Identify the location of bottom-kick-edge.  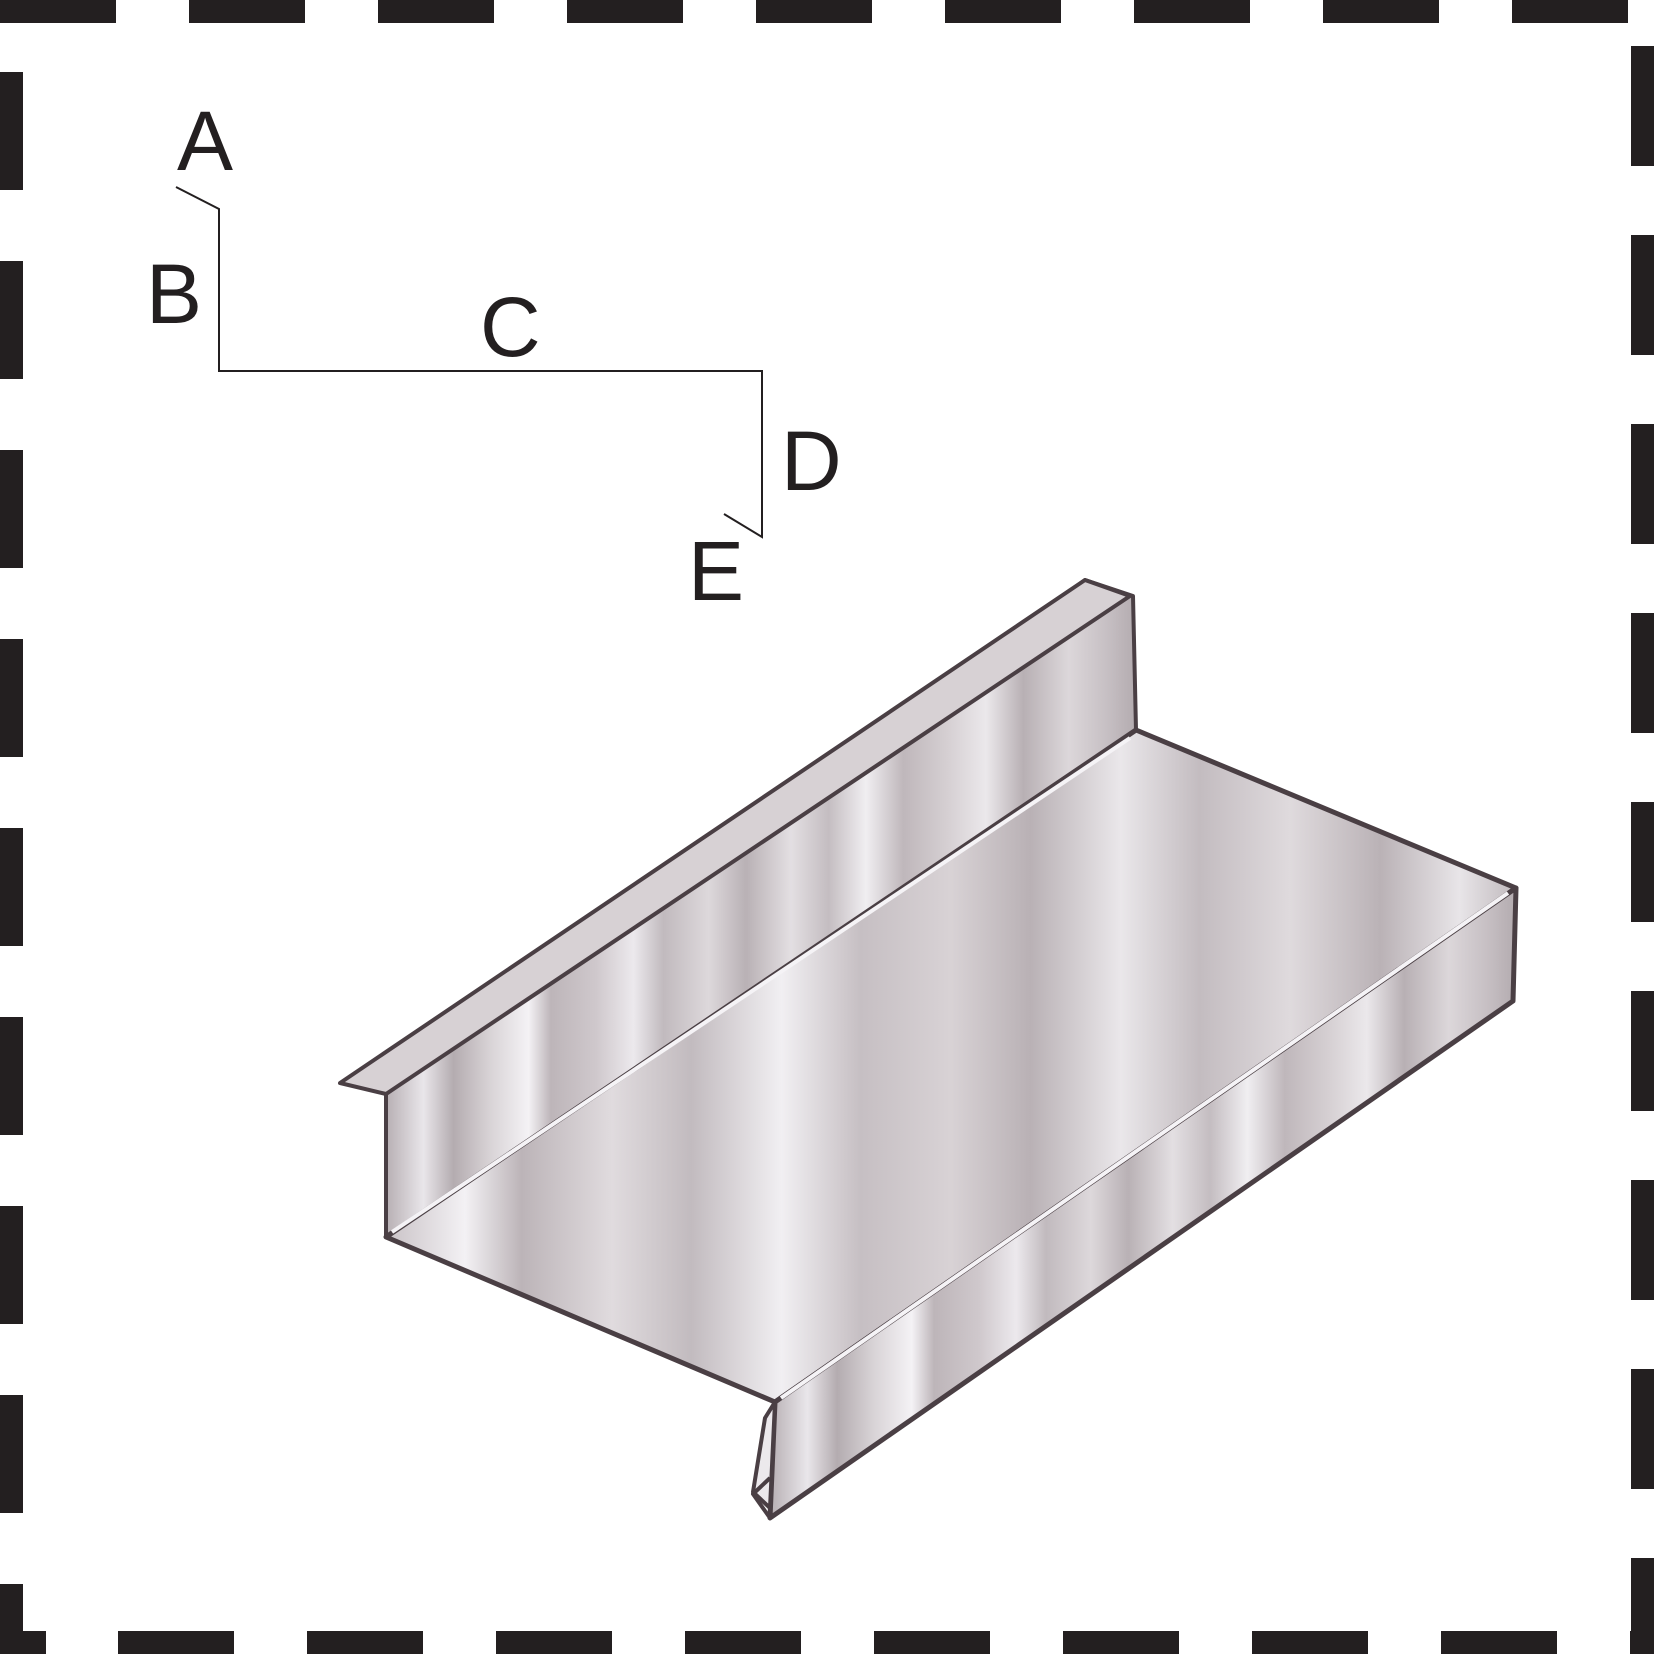
(761, 1498).